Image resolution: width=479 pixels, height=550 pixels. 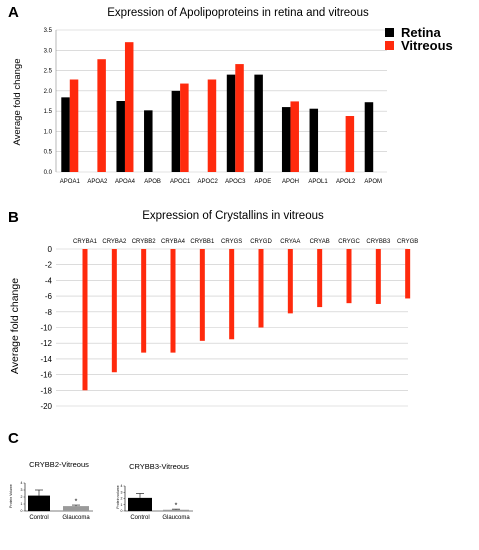 What do you see at coordinates (46, 359) in the screenshot?
I see `chart-b-y-tick-label: -14` at bounding box center [46, 359].